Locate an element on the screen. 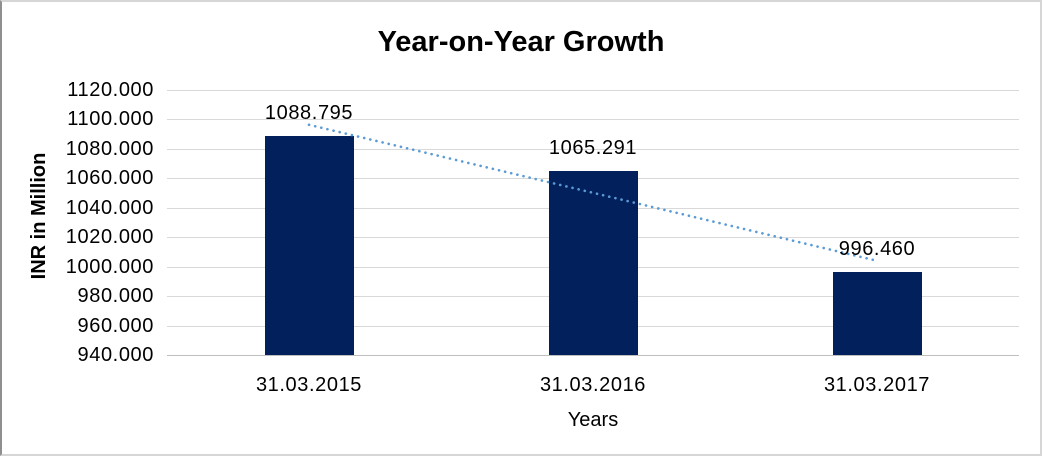 The image size is (1042, 456). y-tick-label: 1120.000 is located at coordinates (110, 90).